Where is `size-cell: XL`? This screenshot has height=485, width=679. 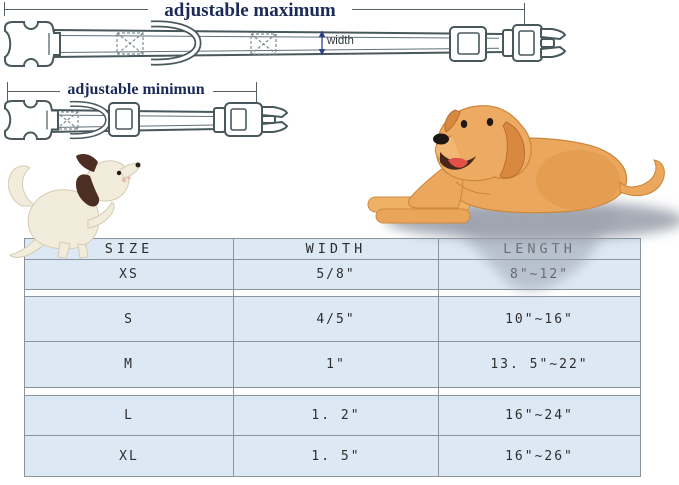
size-cell: XL is located at coordinates (129, 456).